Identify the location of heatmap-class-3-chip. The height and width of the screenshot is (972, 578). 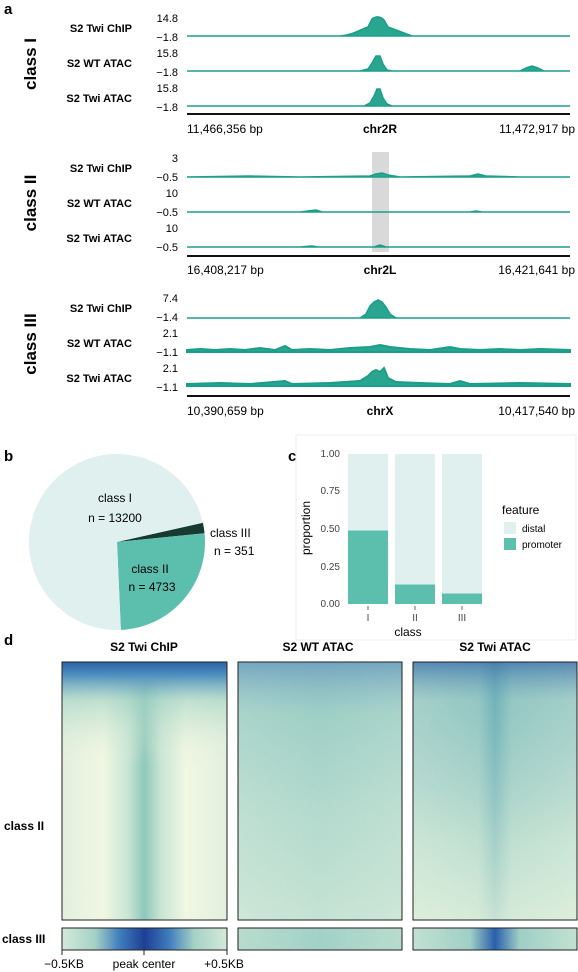
(144, 939).